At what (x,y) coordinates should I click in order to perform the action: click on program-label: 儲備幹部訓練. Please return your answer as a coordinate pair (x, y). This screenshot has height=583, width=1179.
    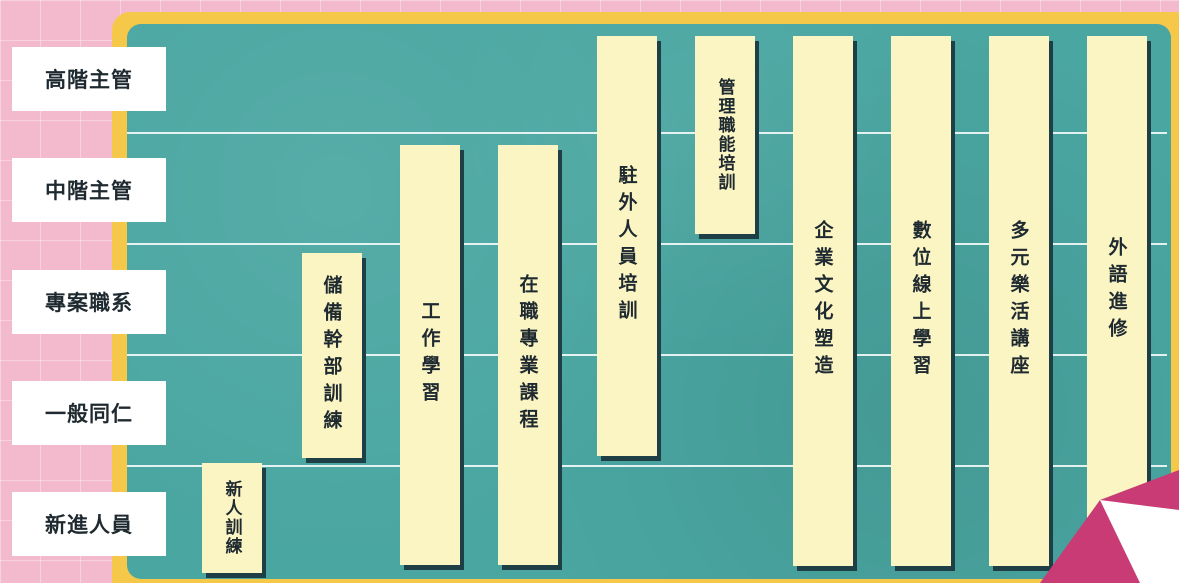
    Looking at the image, I should click on (331, 355).